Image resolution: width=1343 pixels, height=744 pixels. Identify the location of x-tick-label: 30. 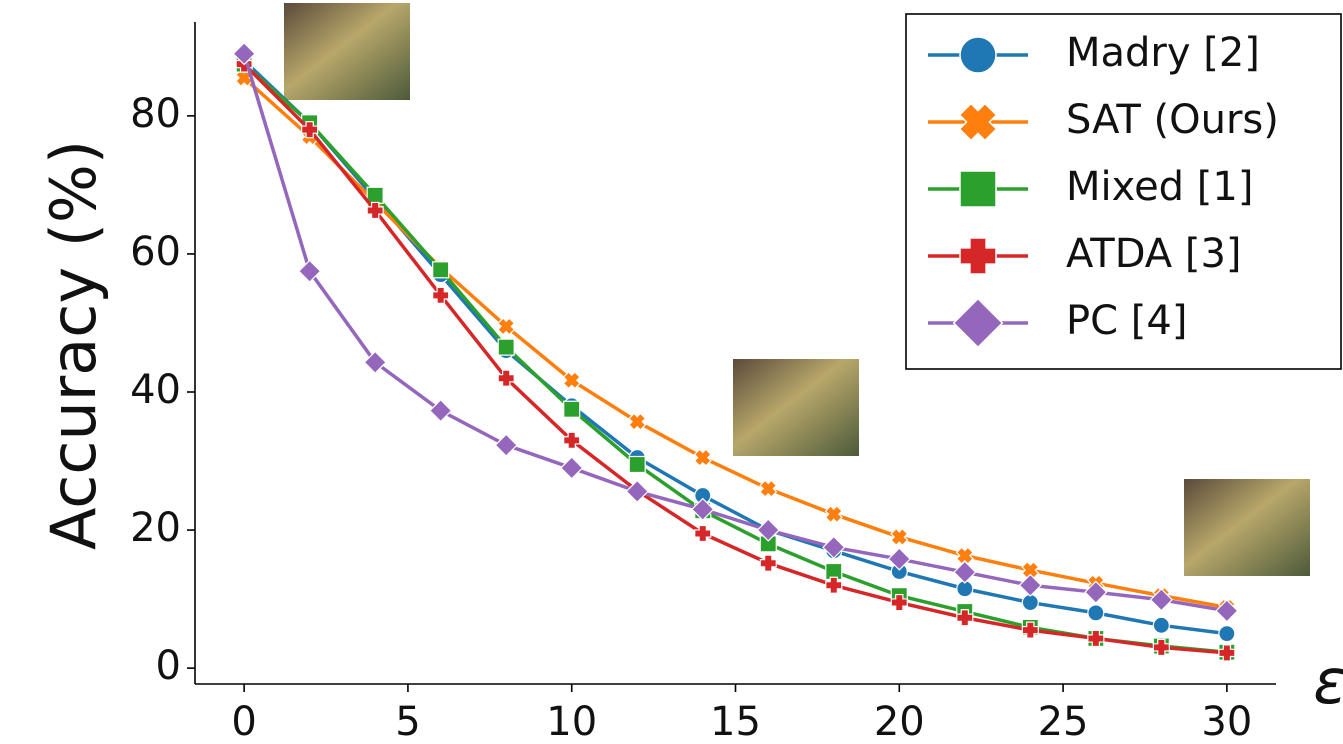
(1226, 721).